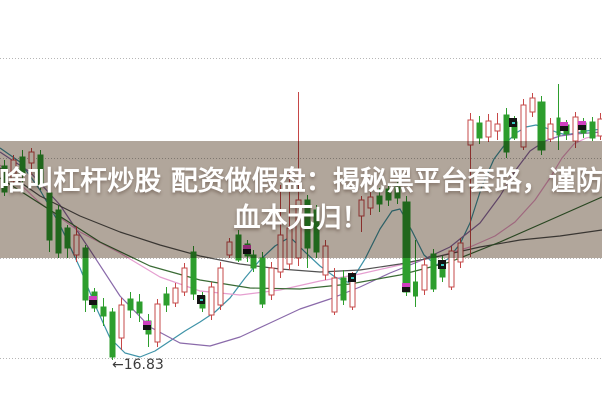 The image size is (602, 401). Describe the element at coordinates (301, 181) in the screenshot. I see `headline-line-1: 啥叫杠杆炒股 配资做假盘：揭秘黑平台套路，谨防` at that location.